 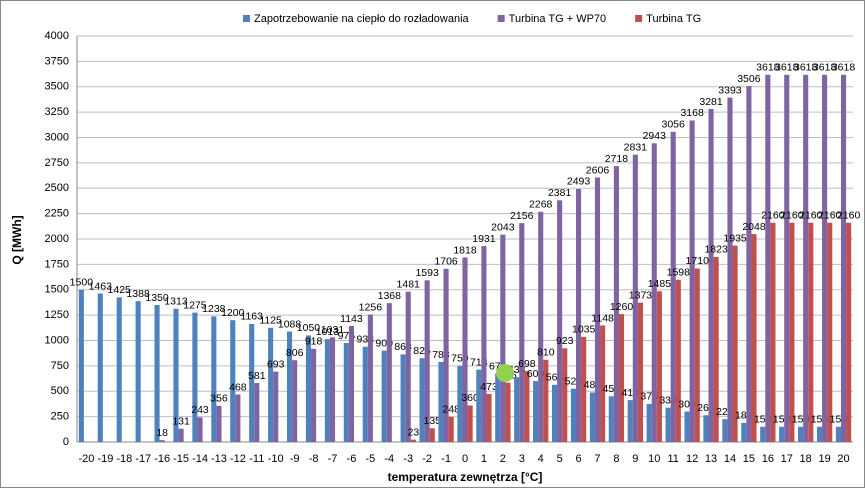 What do you see at coordinates (641, 295) in the screenshot?
I see `data-label: 1373` at bounding box center [641, 295].